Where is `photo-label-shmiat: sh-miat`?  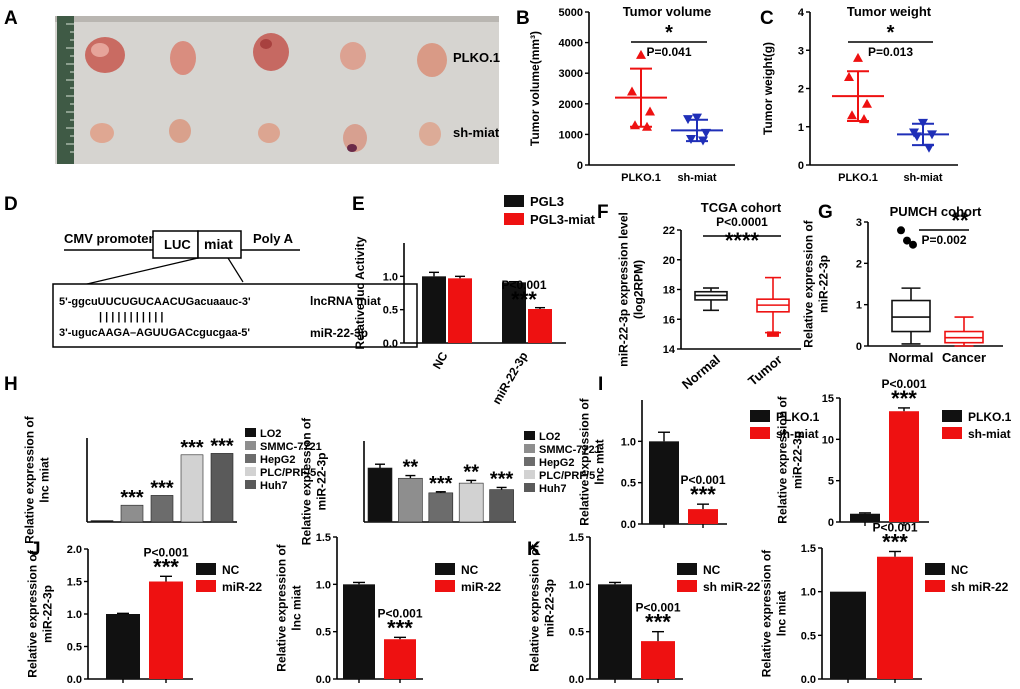 photo-label-shmiat: sh-miat is located at coordinates (476, 132).